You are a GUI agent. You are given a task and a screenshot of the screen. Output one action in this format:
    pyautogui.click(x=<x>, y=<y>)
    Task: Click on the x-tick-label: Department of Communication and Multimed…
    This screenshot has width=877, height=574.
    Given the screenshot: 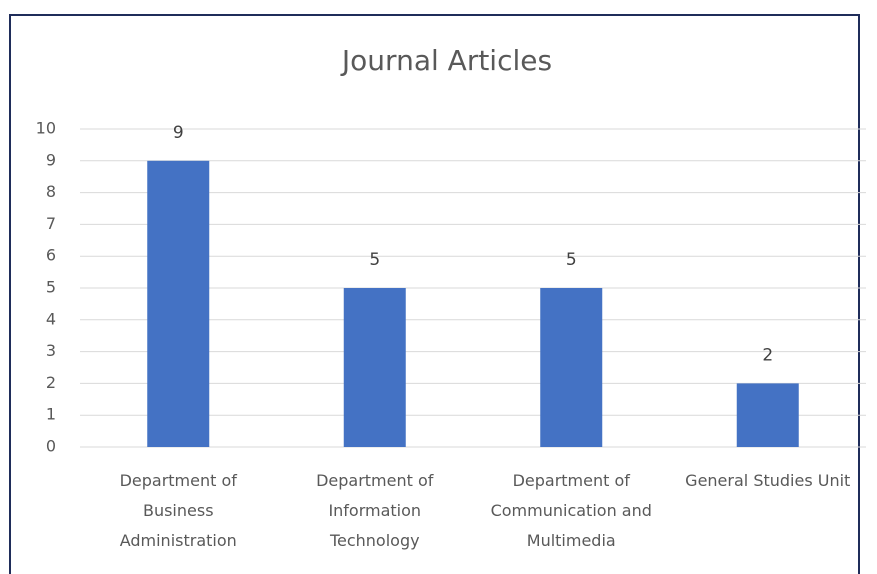 What is the action you would take?
    pyautogui.click(x=571, y=510)
    